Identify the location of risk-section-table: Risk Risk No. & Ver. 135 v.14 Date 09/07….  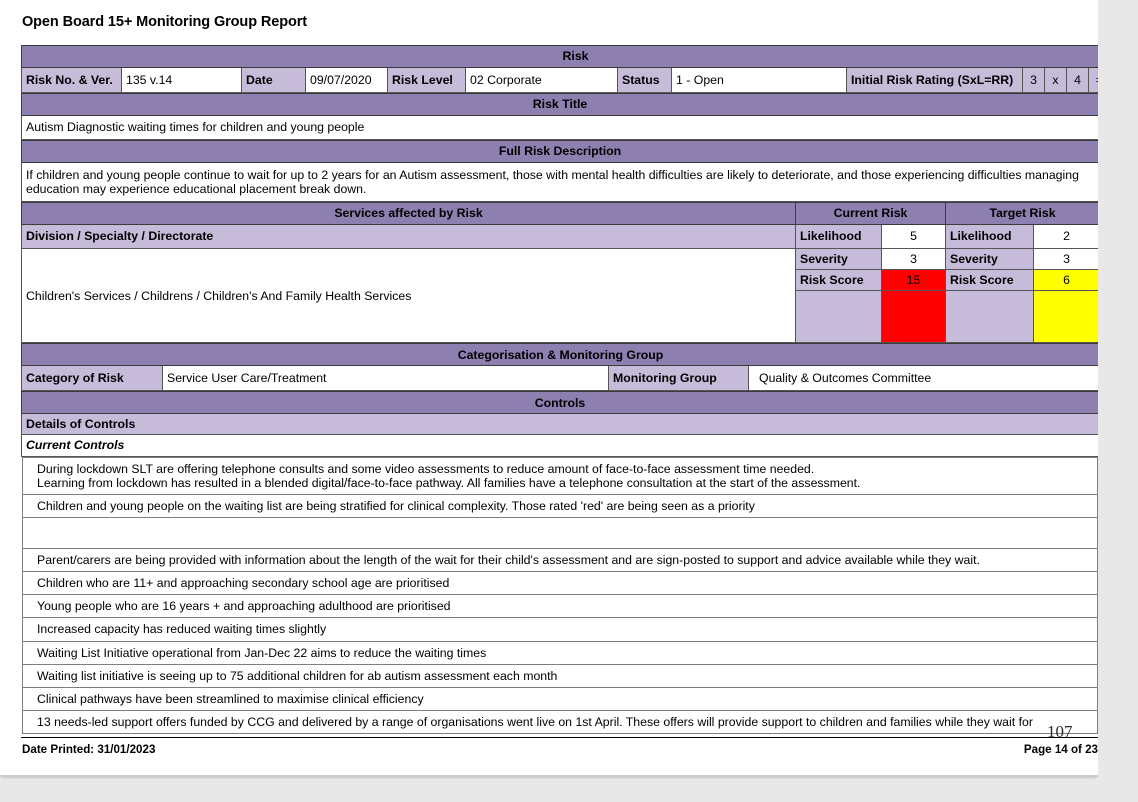
(575, 69).